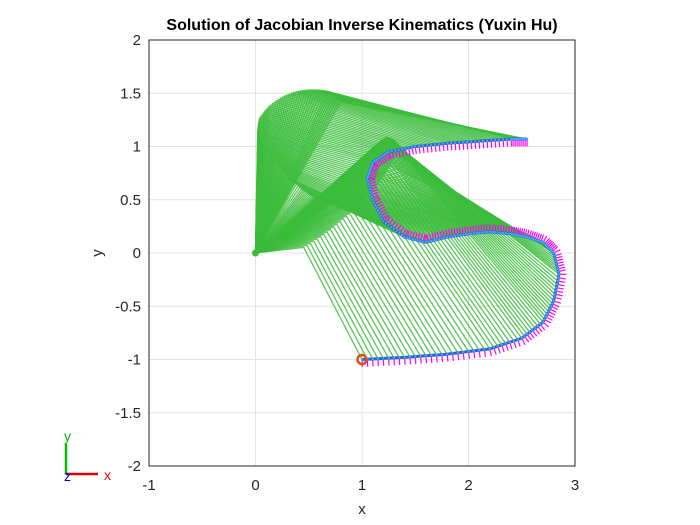  Describe the element at coordinates (360, 485) in the screenshot. I see `x-tick-labels: -1 0 1 2 3` at that location.